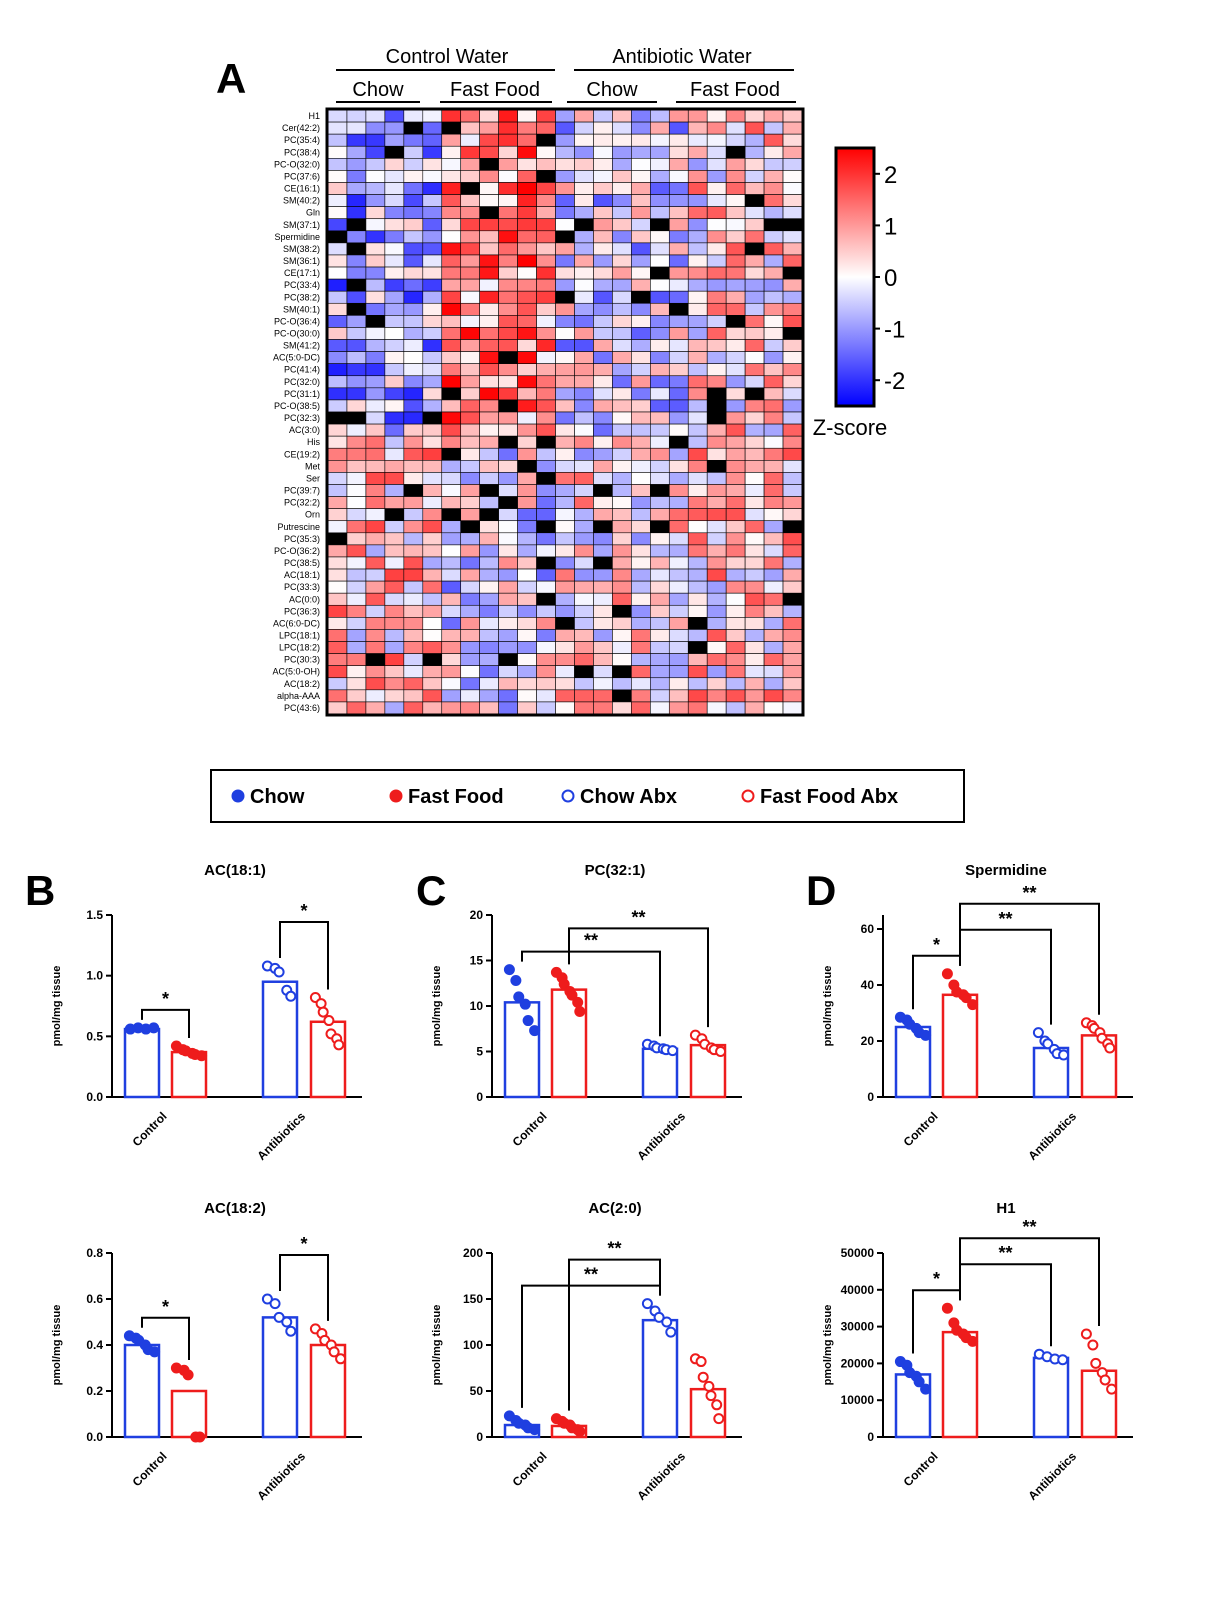 The height and width of the screenshot is (1599, 1215). Describe the element at coordinates (1005, 1305) in the screenshot. I see `significance-bracket` at that location.